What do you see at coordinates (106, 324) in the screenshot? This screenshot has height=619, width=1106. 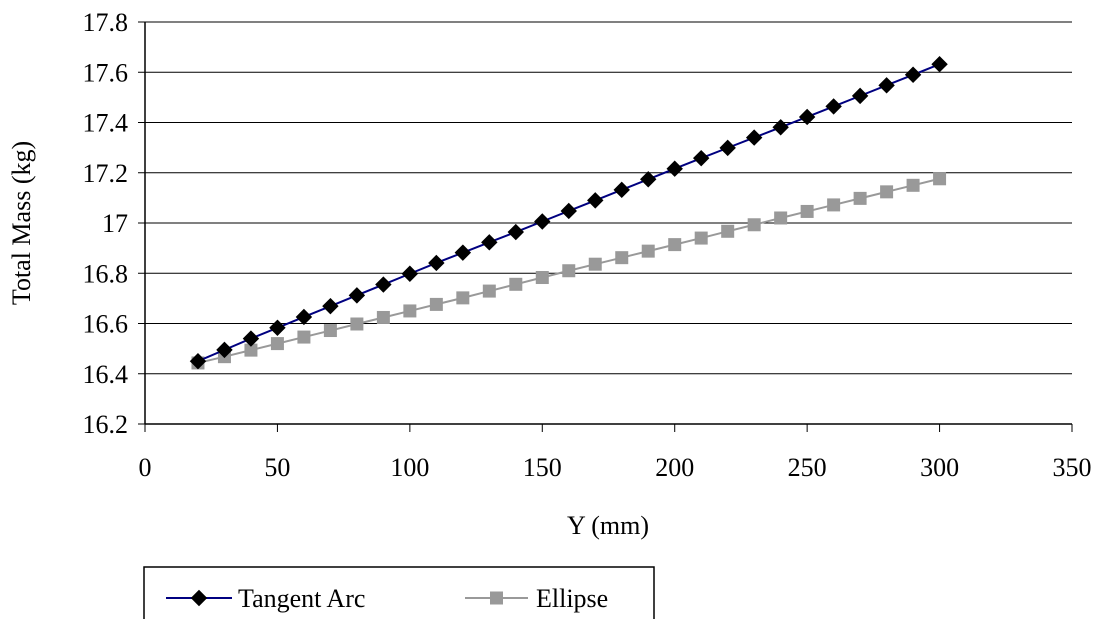 I see `y-tick-label: 16.6` at bounding box center [106, 324].